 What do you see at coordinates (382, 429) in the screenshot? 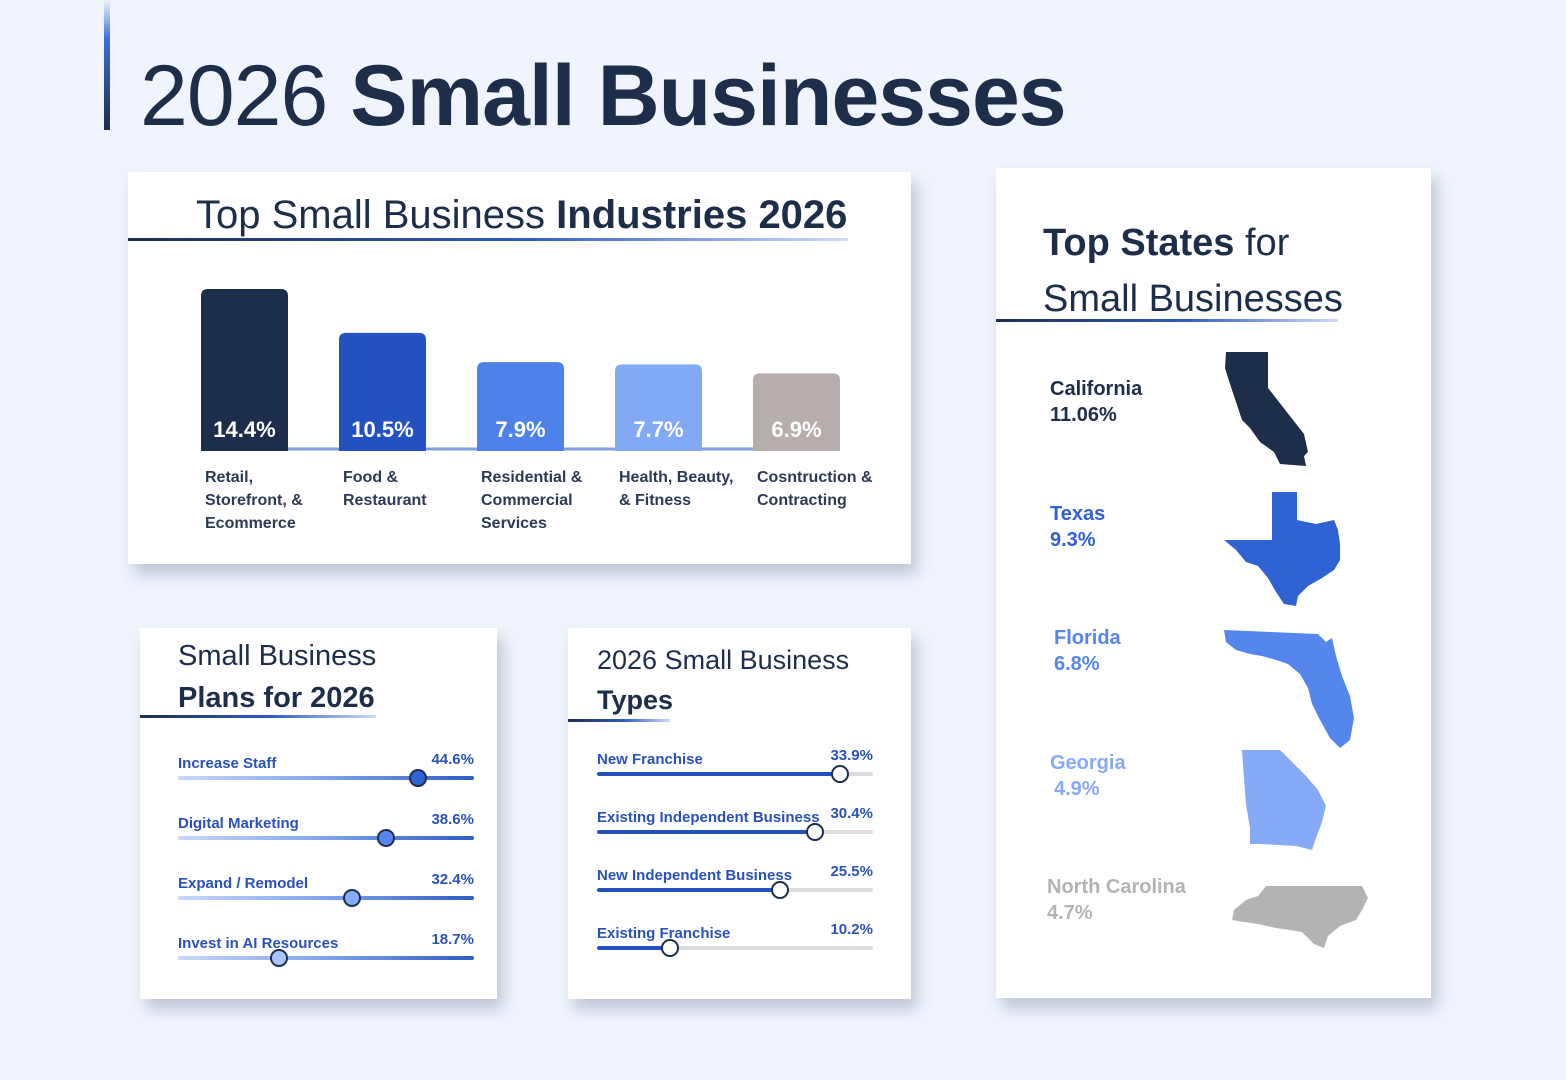
I see `bar-value-label: 10.5%` at bounding box center [382, 429].